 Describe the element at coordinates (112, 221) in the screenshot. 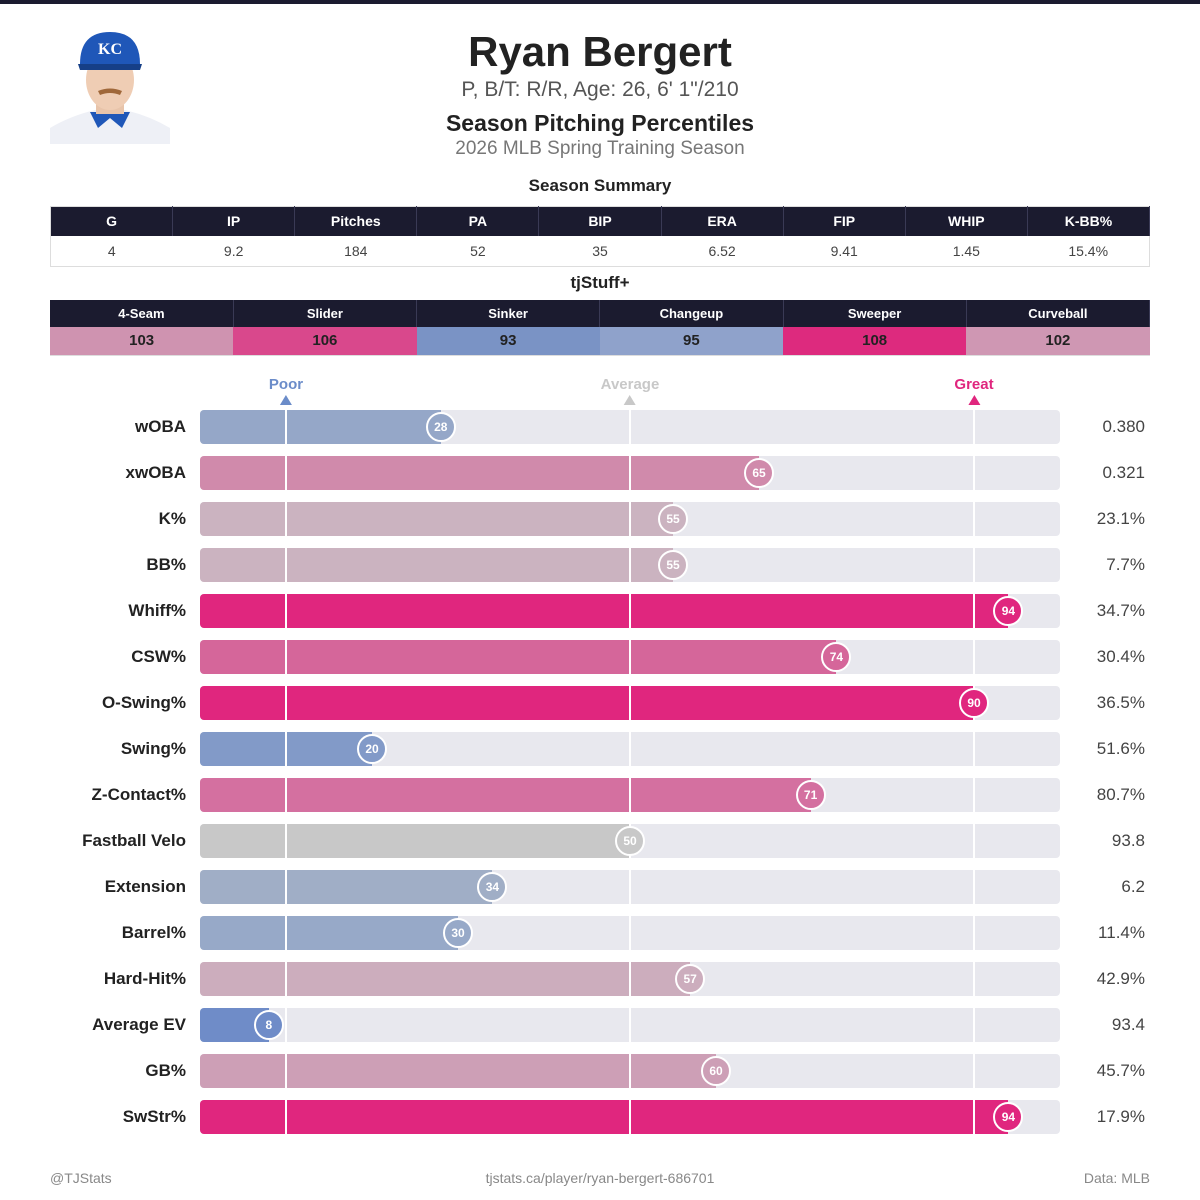

I see `summary-header: G` at that location.